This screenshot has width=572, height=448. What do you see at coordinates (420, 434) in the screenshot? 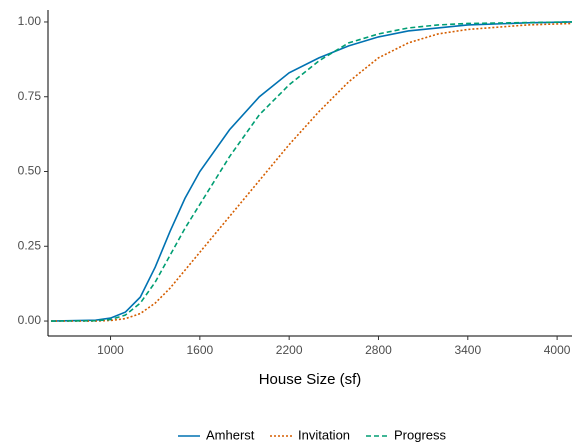
I see `legend-label: Progress` at bounding box center [420, 434].